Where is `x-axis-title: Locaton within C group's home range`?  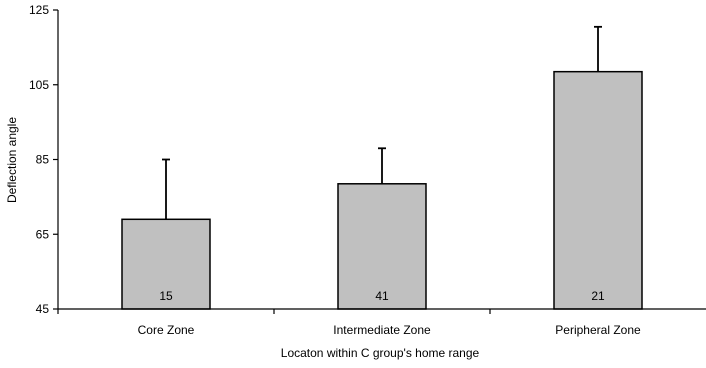
x-axis-title: Locaton within C group's home range is located at coordinates (380, 353).